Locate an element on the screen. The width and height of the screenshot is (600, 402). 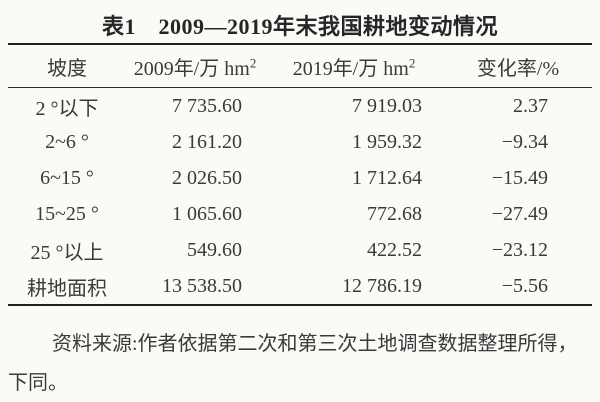
col-header-slope: 坡度 is located at coordinates (67, 66).